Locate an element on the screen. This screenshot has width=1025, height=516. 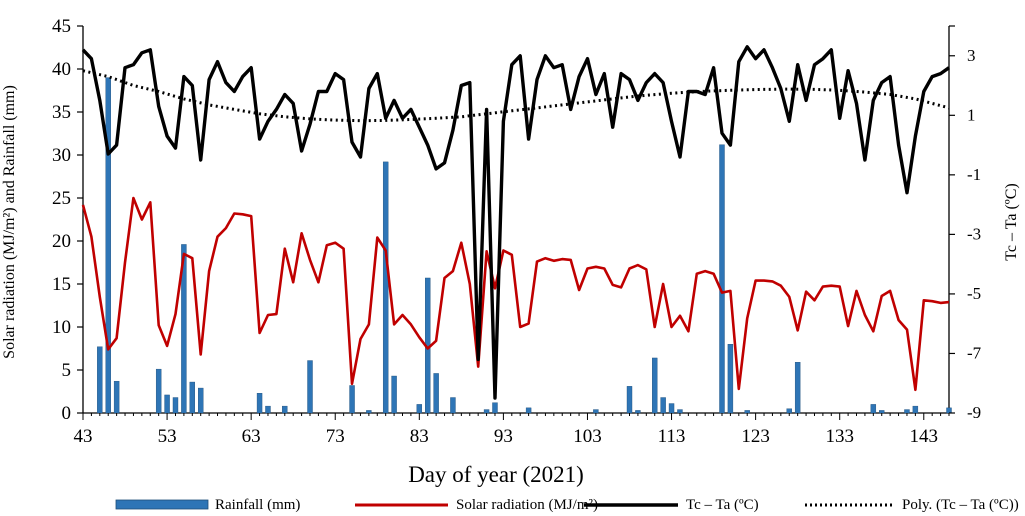
y-left-tick-label: 40 is located at coordinates (61, 69).